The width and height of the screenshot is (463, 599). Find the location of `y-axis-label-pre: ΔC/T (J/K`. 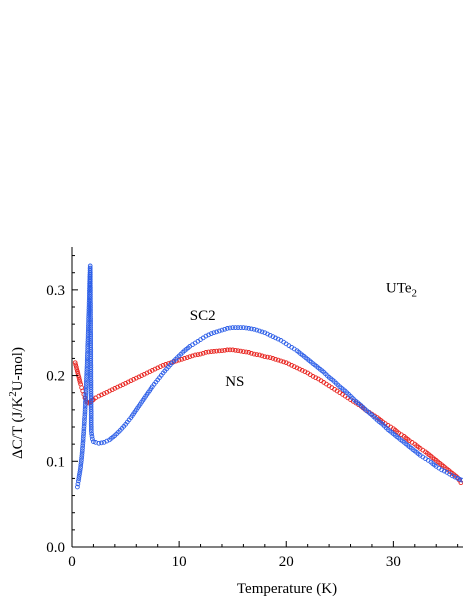

y-axis-label-pre: ΔC/T (J/K is located at coordinates (18, 428).